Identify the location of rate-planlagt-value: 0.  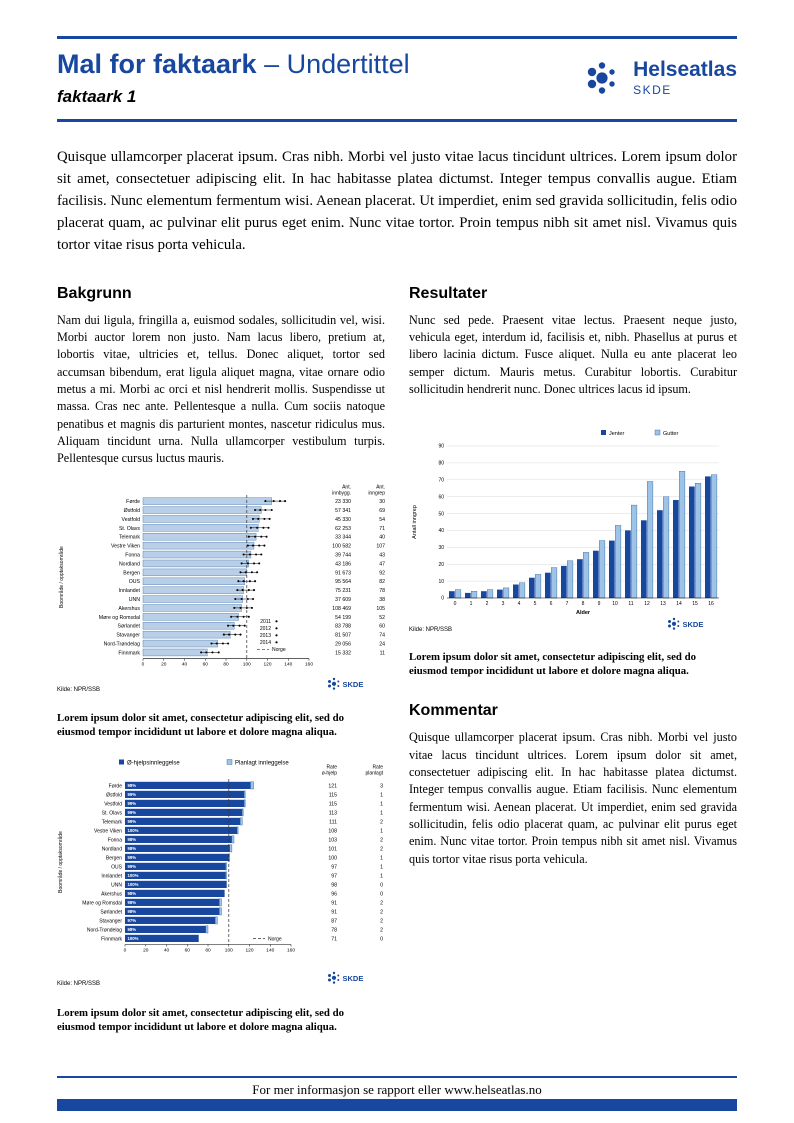
(381, 939).